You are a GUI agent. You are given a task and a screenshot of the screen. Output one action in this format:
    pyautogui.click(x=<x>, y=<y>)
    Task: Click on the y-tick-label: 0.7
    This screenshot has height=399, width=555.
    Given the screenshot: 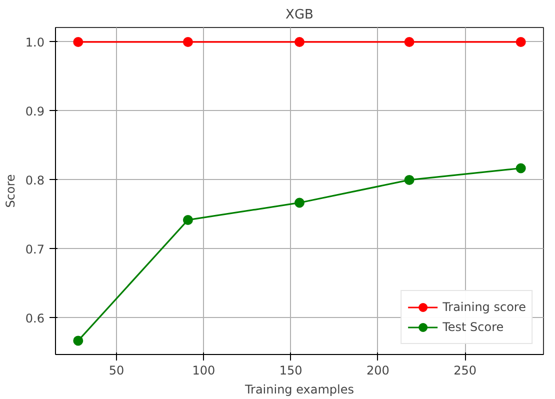 What is the action you would take?
    pyautogui.click(x=35, y=249)
    